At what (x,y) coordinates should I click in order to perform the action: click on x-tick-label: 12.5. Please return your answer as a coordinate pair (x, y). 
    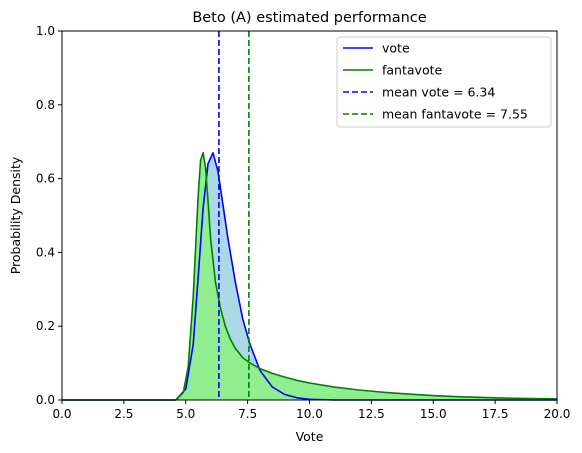
    Looking at the image, I should click on (371, 414).